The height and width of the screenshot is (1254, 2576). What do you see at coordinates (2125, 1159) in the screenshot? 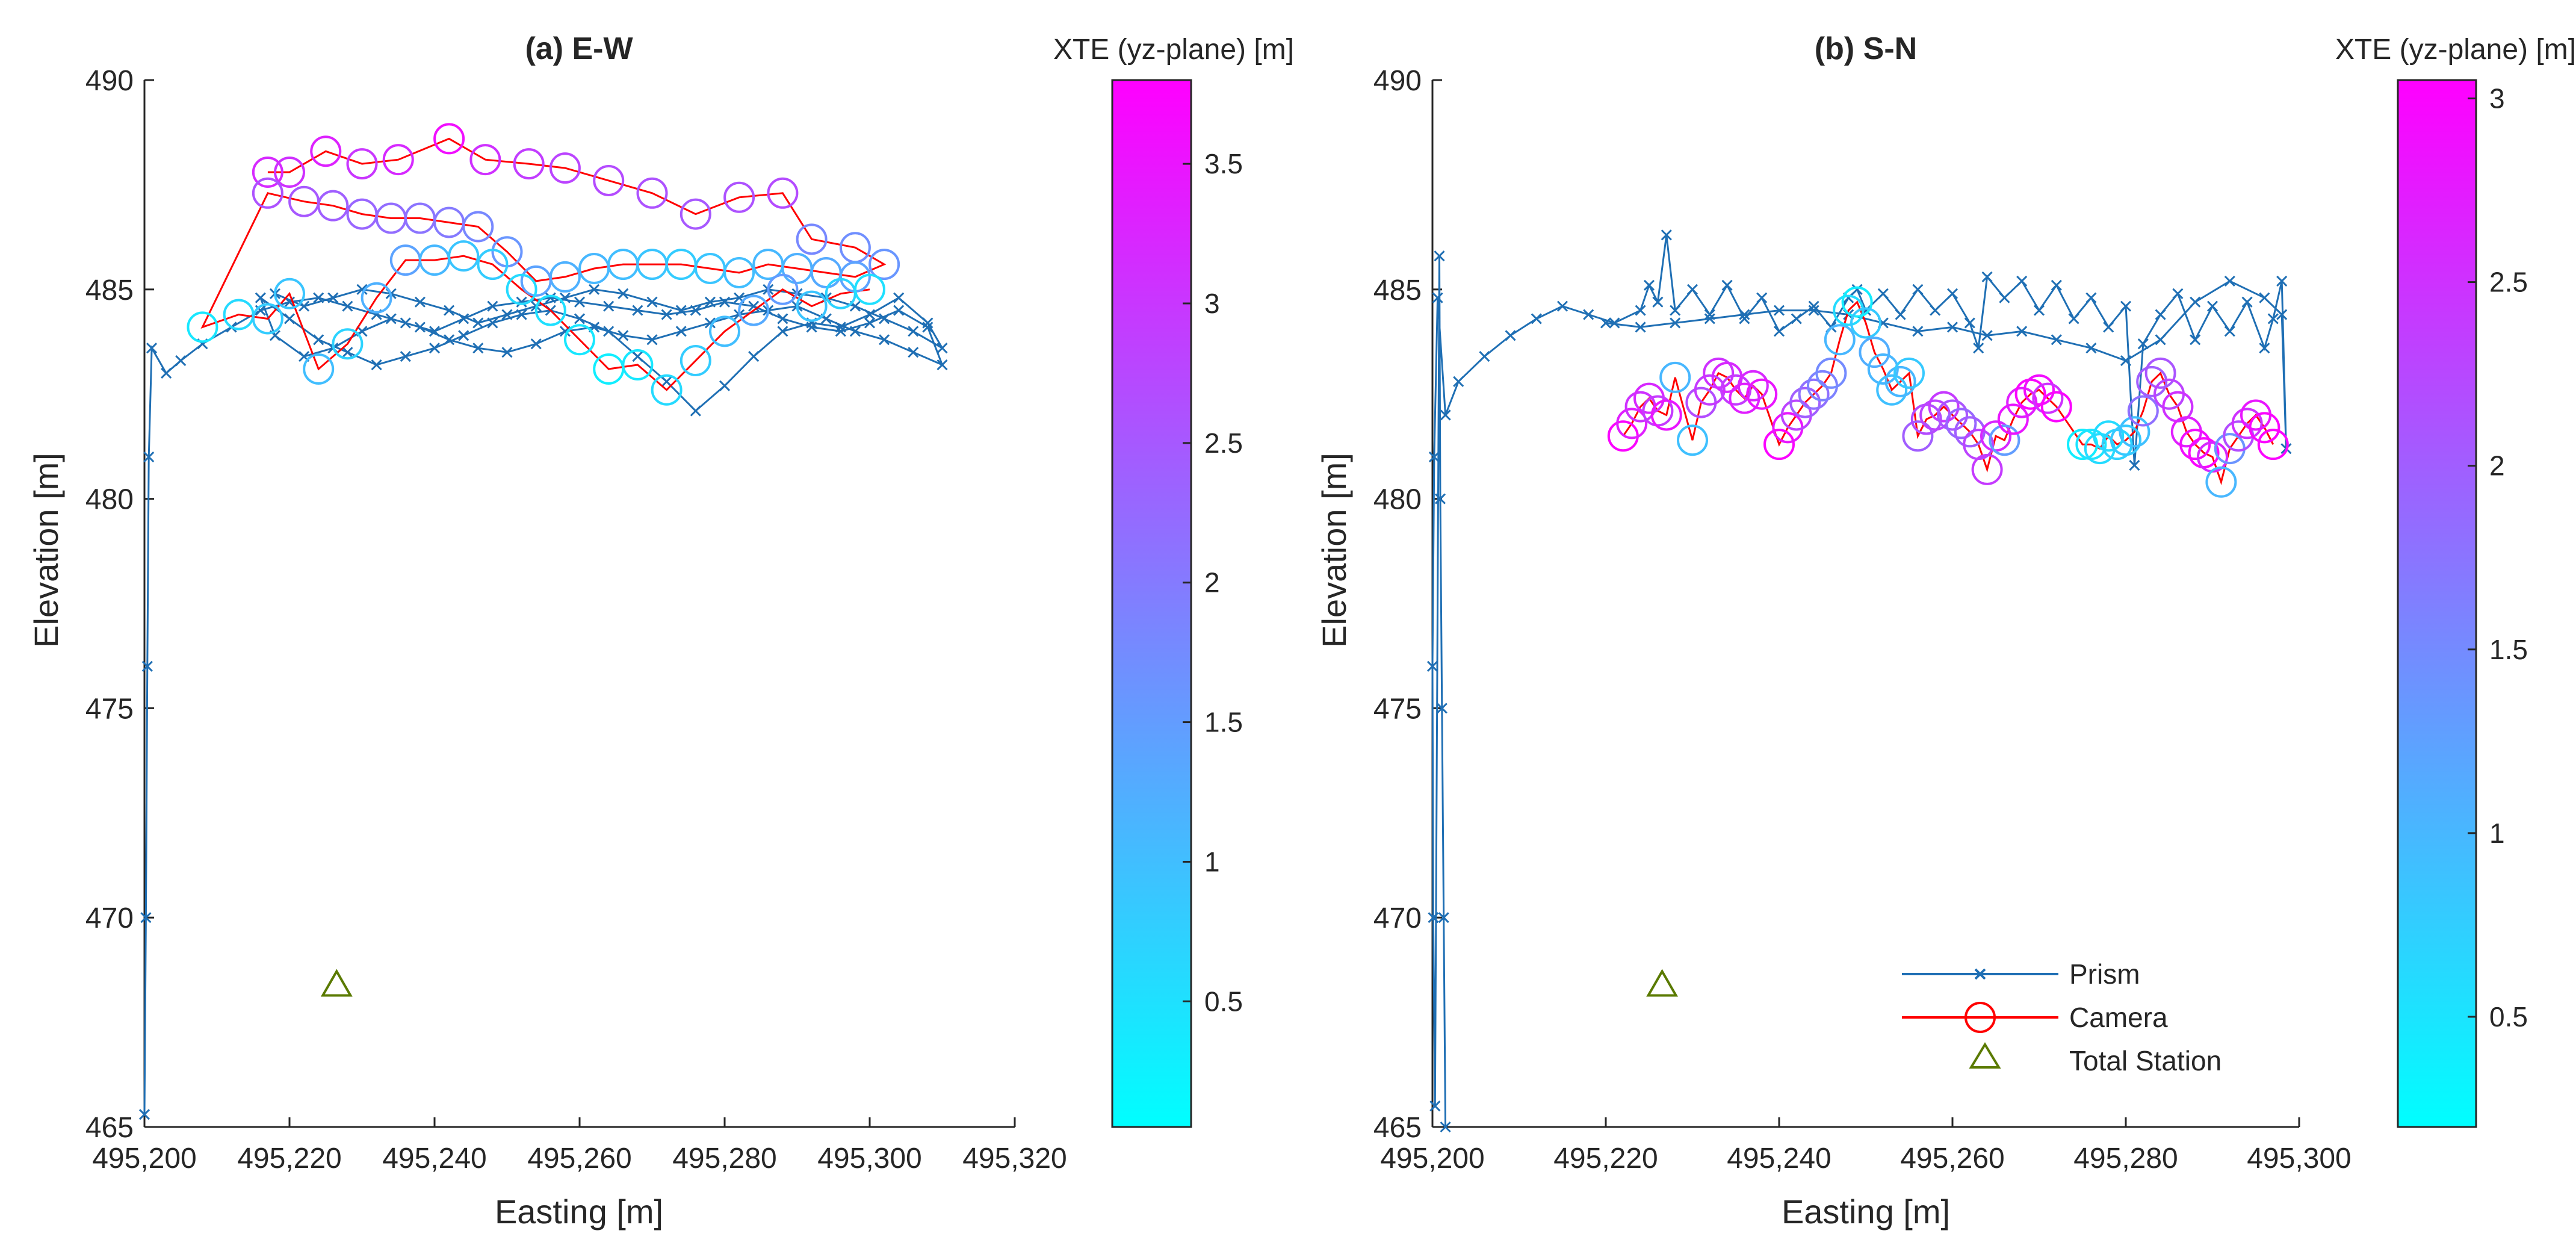
I see `x-tick-label: 495,280` at bounding box center [2125, 1159].